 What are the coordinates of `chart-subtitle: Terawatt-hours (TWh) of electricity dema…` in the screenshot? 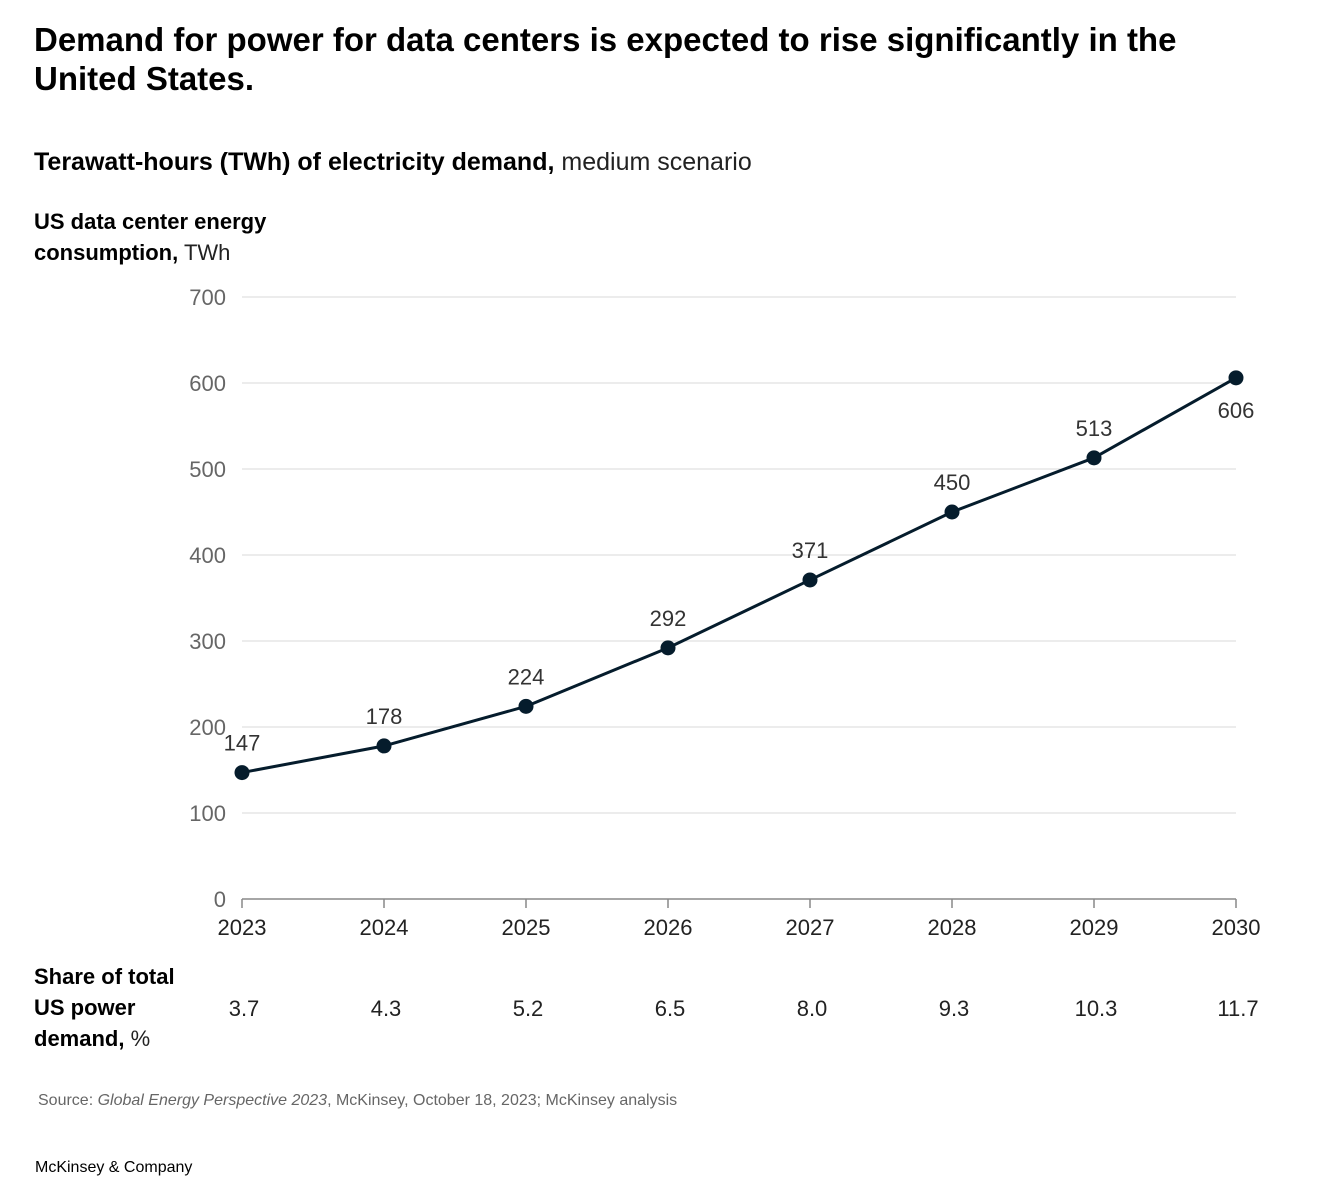 It's located at (393, 162).